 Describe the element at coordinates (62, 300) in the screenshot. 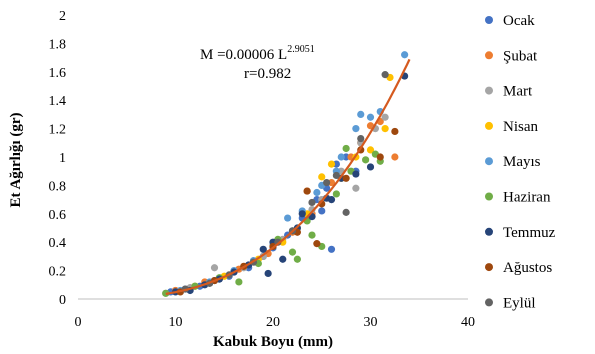

I see `y-tick-label: 0` at that location.